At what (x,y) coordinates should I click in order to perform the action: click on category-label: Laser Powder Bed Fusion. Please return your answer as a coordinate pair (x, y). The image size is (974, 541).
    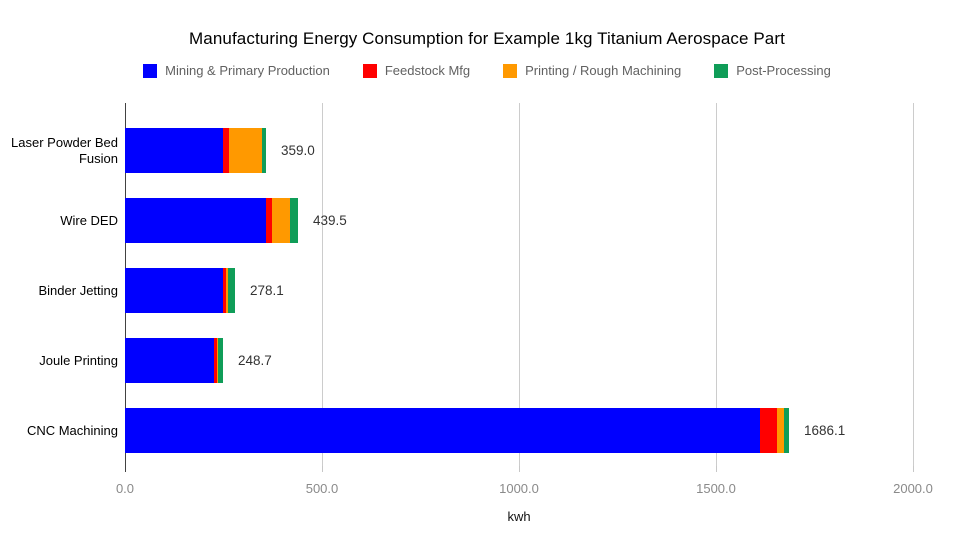
    Looking at the image, I should click on (64, 150).